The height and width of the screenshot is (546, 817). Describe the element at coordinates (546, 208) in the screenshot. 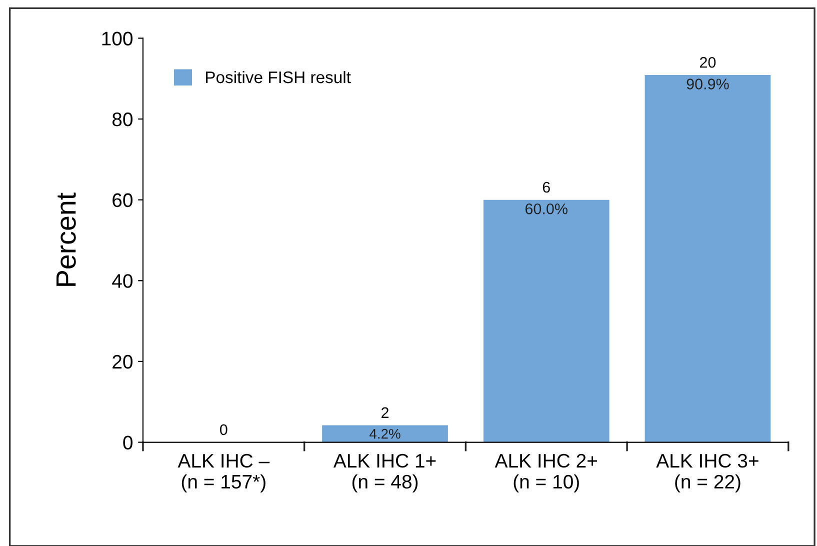

I see `data-label: 60.0%` at that location.